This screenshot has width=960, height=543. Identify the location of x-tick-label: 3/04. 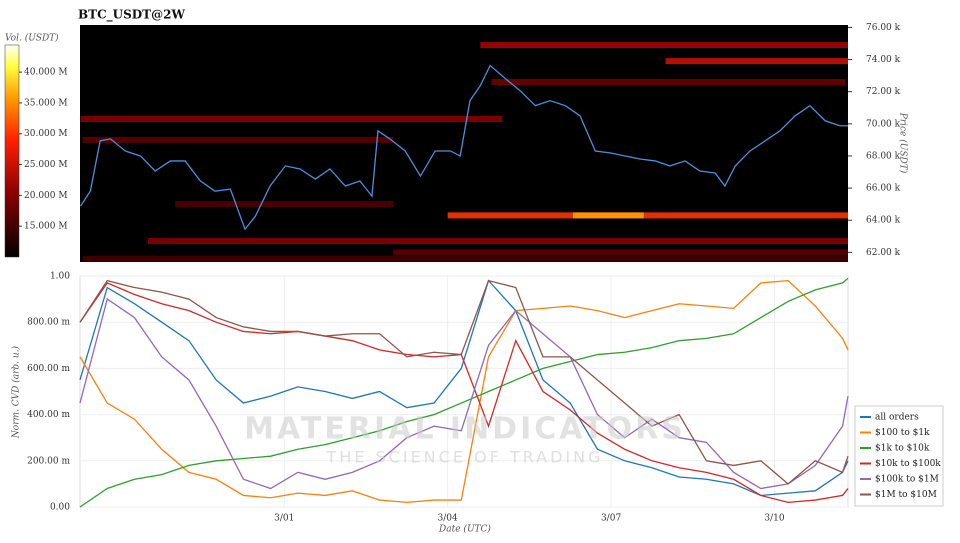
(448, 519).